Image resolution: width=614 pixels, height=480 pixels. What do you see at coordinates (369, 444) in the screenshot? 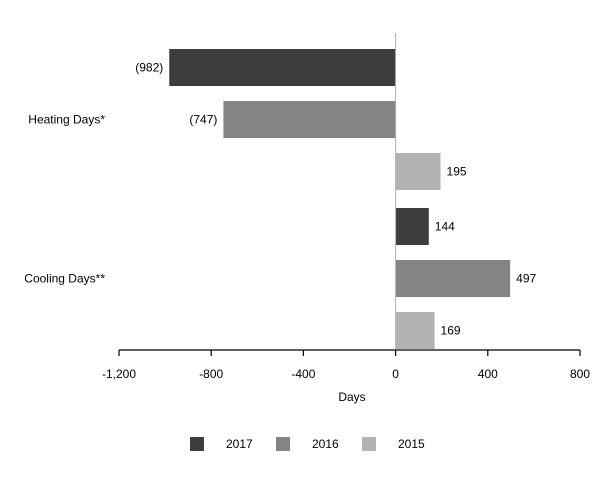
I see `legend-swatch-2015` at bounding box center [369, 444].